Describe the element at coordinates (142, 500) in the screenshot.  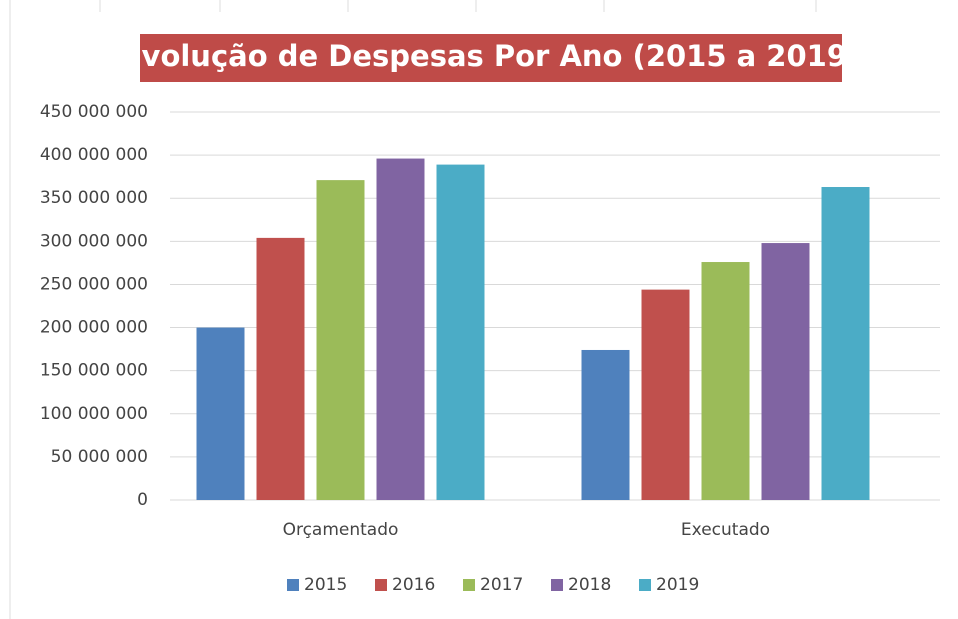
I see `y-tick-label: 0` at that location.